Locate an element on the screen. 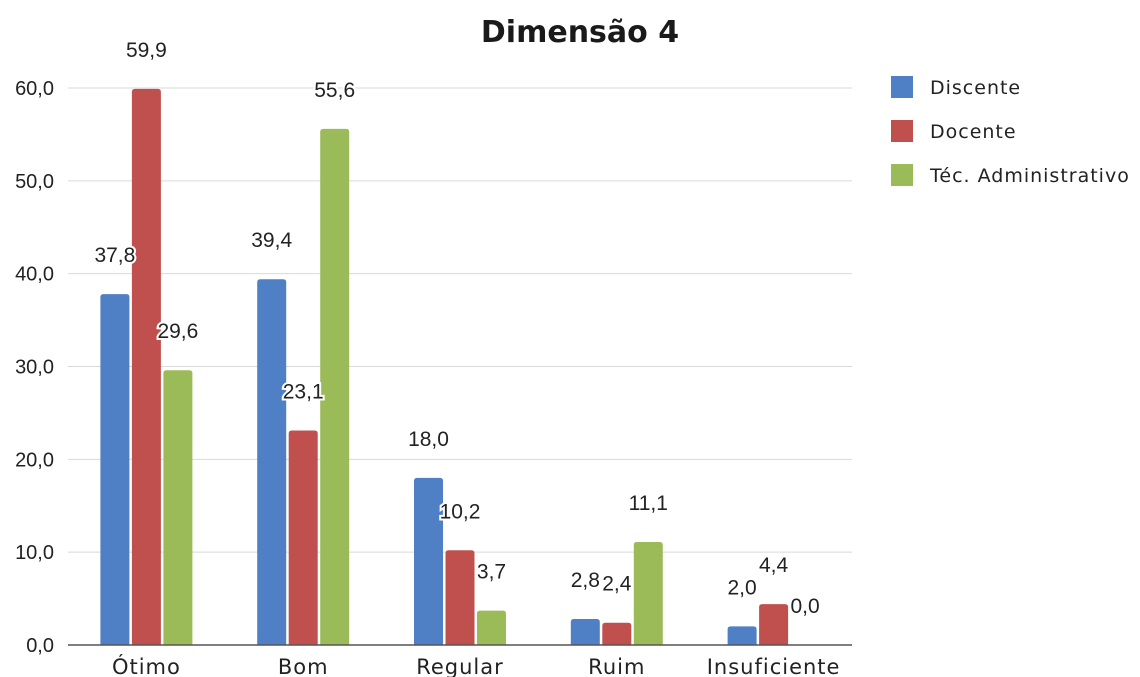  data-label: 18,0 is located at coordinates (428, 439).